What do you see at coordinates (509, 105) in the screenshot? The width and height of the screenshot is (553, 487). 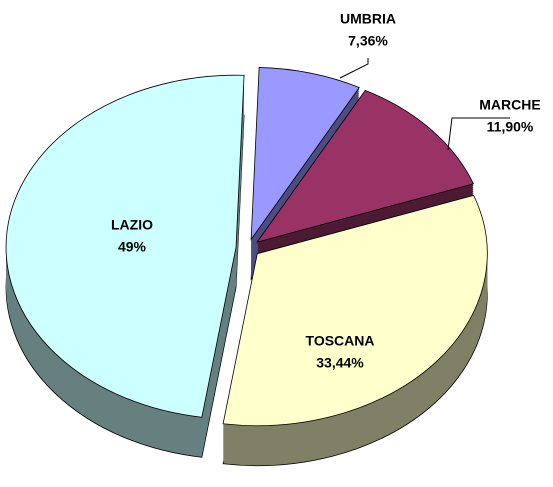 I see `slice-label: MARCHE` at bounding box center [509, 105].